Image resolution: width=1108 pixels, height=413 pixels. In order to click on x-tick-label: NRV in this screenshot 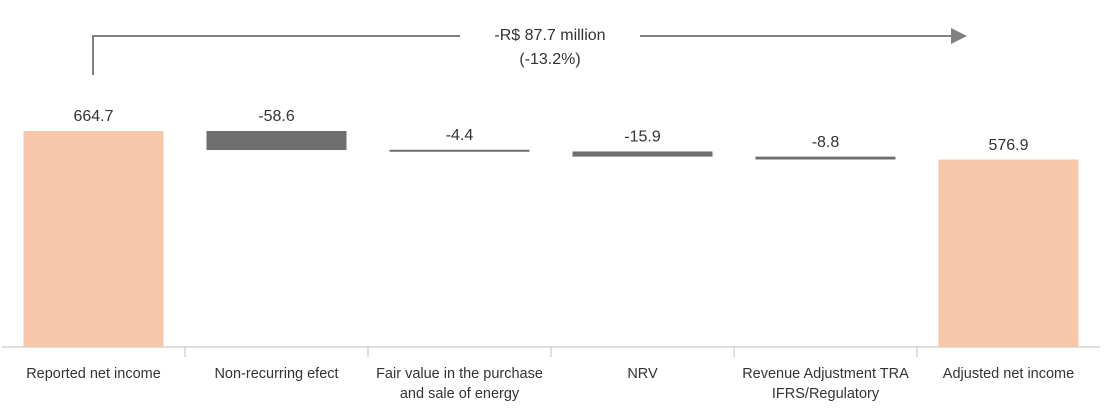, I will do `click(642, 374)`.